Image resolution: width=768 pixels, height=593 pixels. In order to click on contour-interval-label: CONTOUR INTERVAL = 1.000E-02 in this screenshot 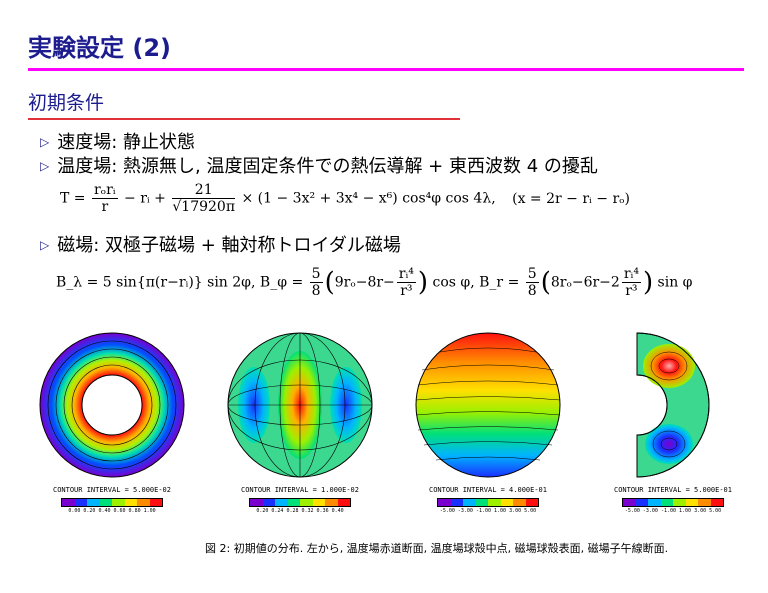, I will do `click(299, 490)`.